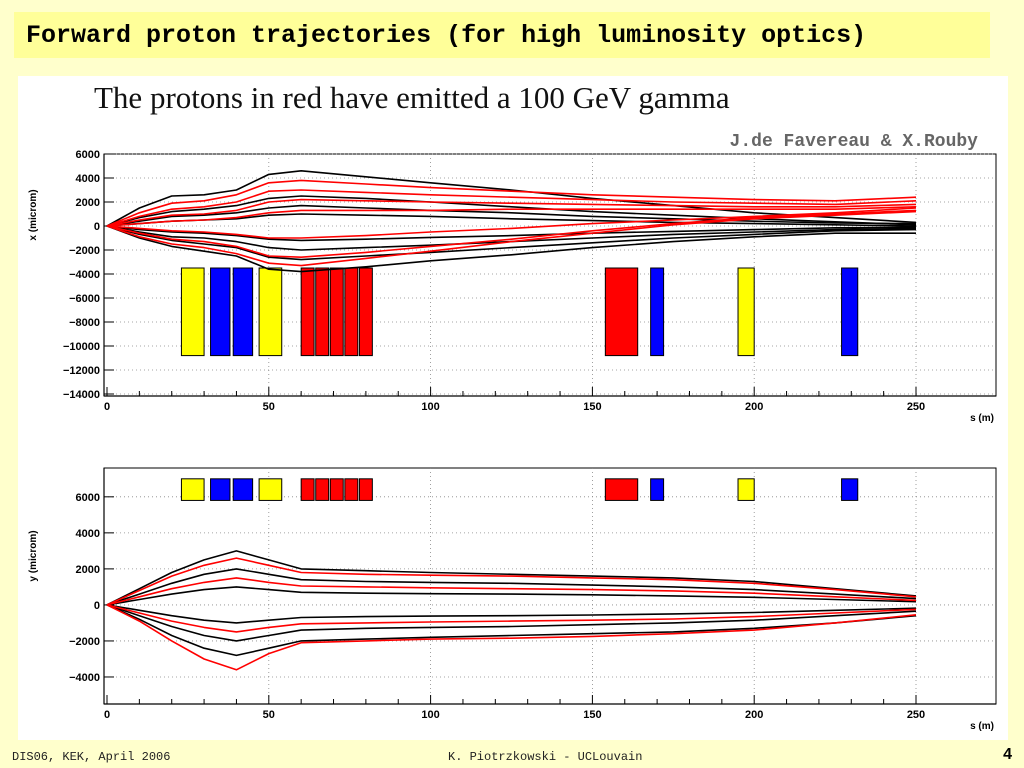 The image size is (1024, 768). What do you see at coordinates (91, 757) in the screenshot?
I see `footer-event: DIS06, KEK, April 2006` at bounding box center [91, 757].